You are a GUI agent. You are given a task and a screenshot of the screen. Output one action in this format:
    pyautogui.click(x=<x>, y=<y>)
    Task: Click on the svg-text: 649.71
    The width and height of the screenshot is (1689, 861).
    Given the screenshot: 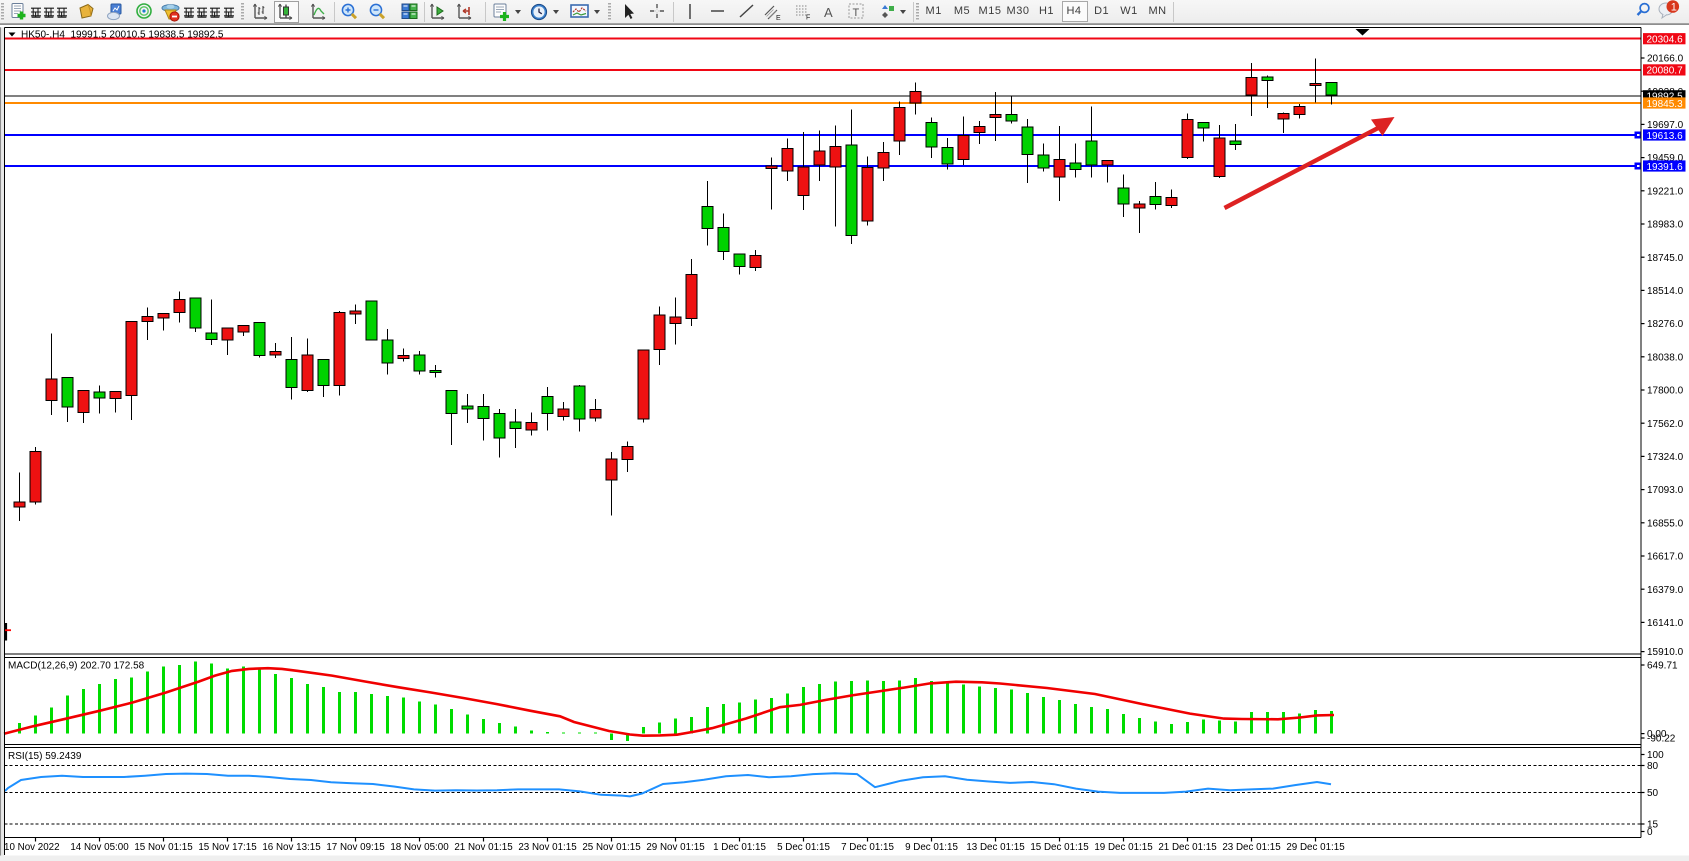 What is the action you would take?
    pyautogui.click(x=1662, y=666)
    